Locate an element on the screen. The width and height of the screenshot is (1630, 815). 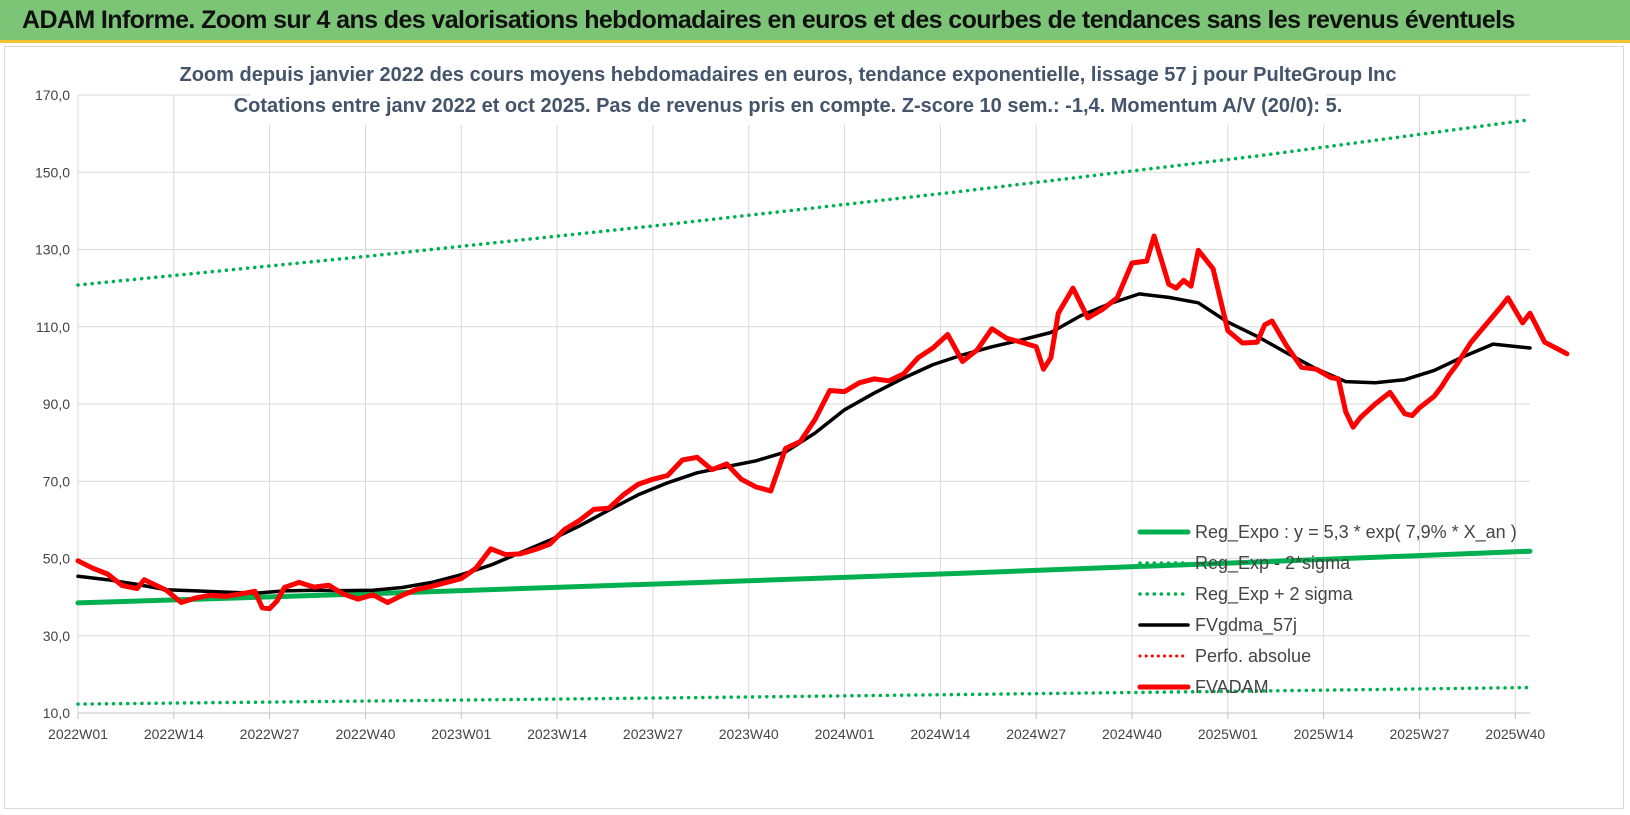
y-tick-label: 130,0 is located at coordinates (52, 250).